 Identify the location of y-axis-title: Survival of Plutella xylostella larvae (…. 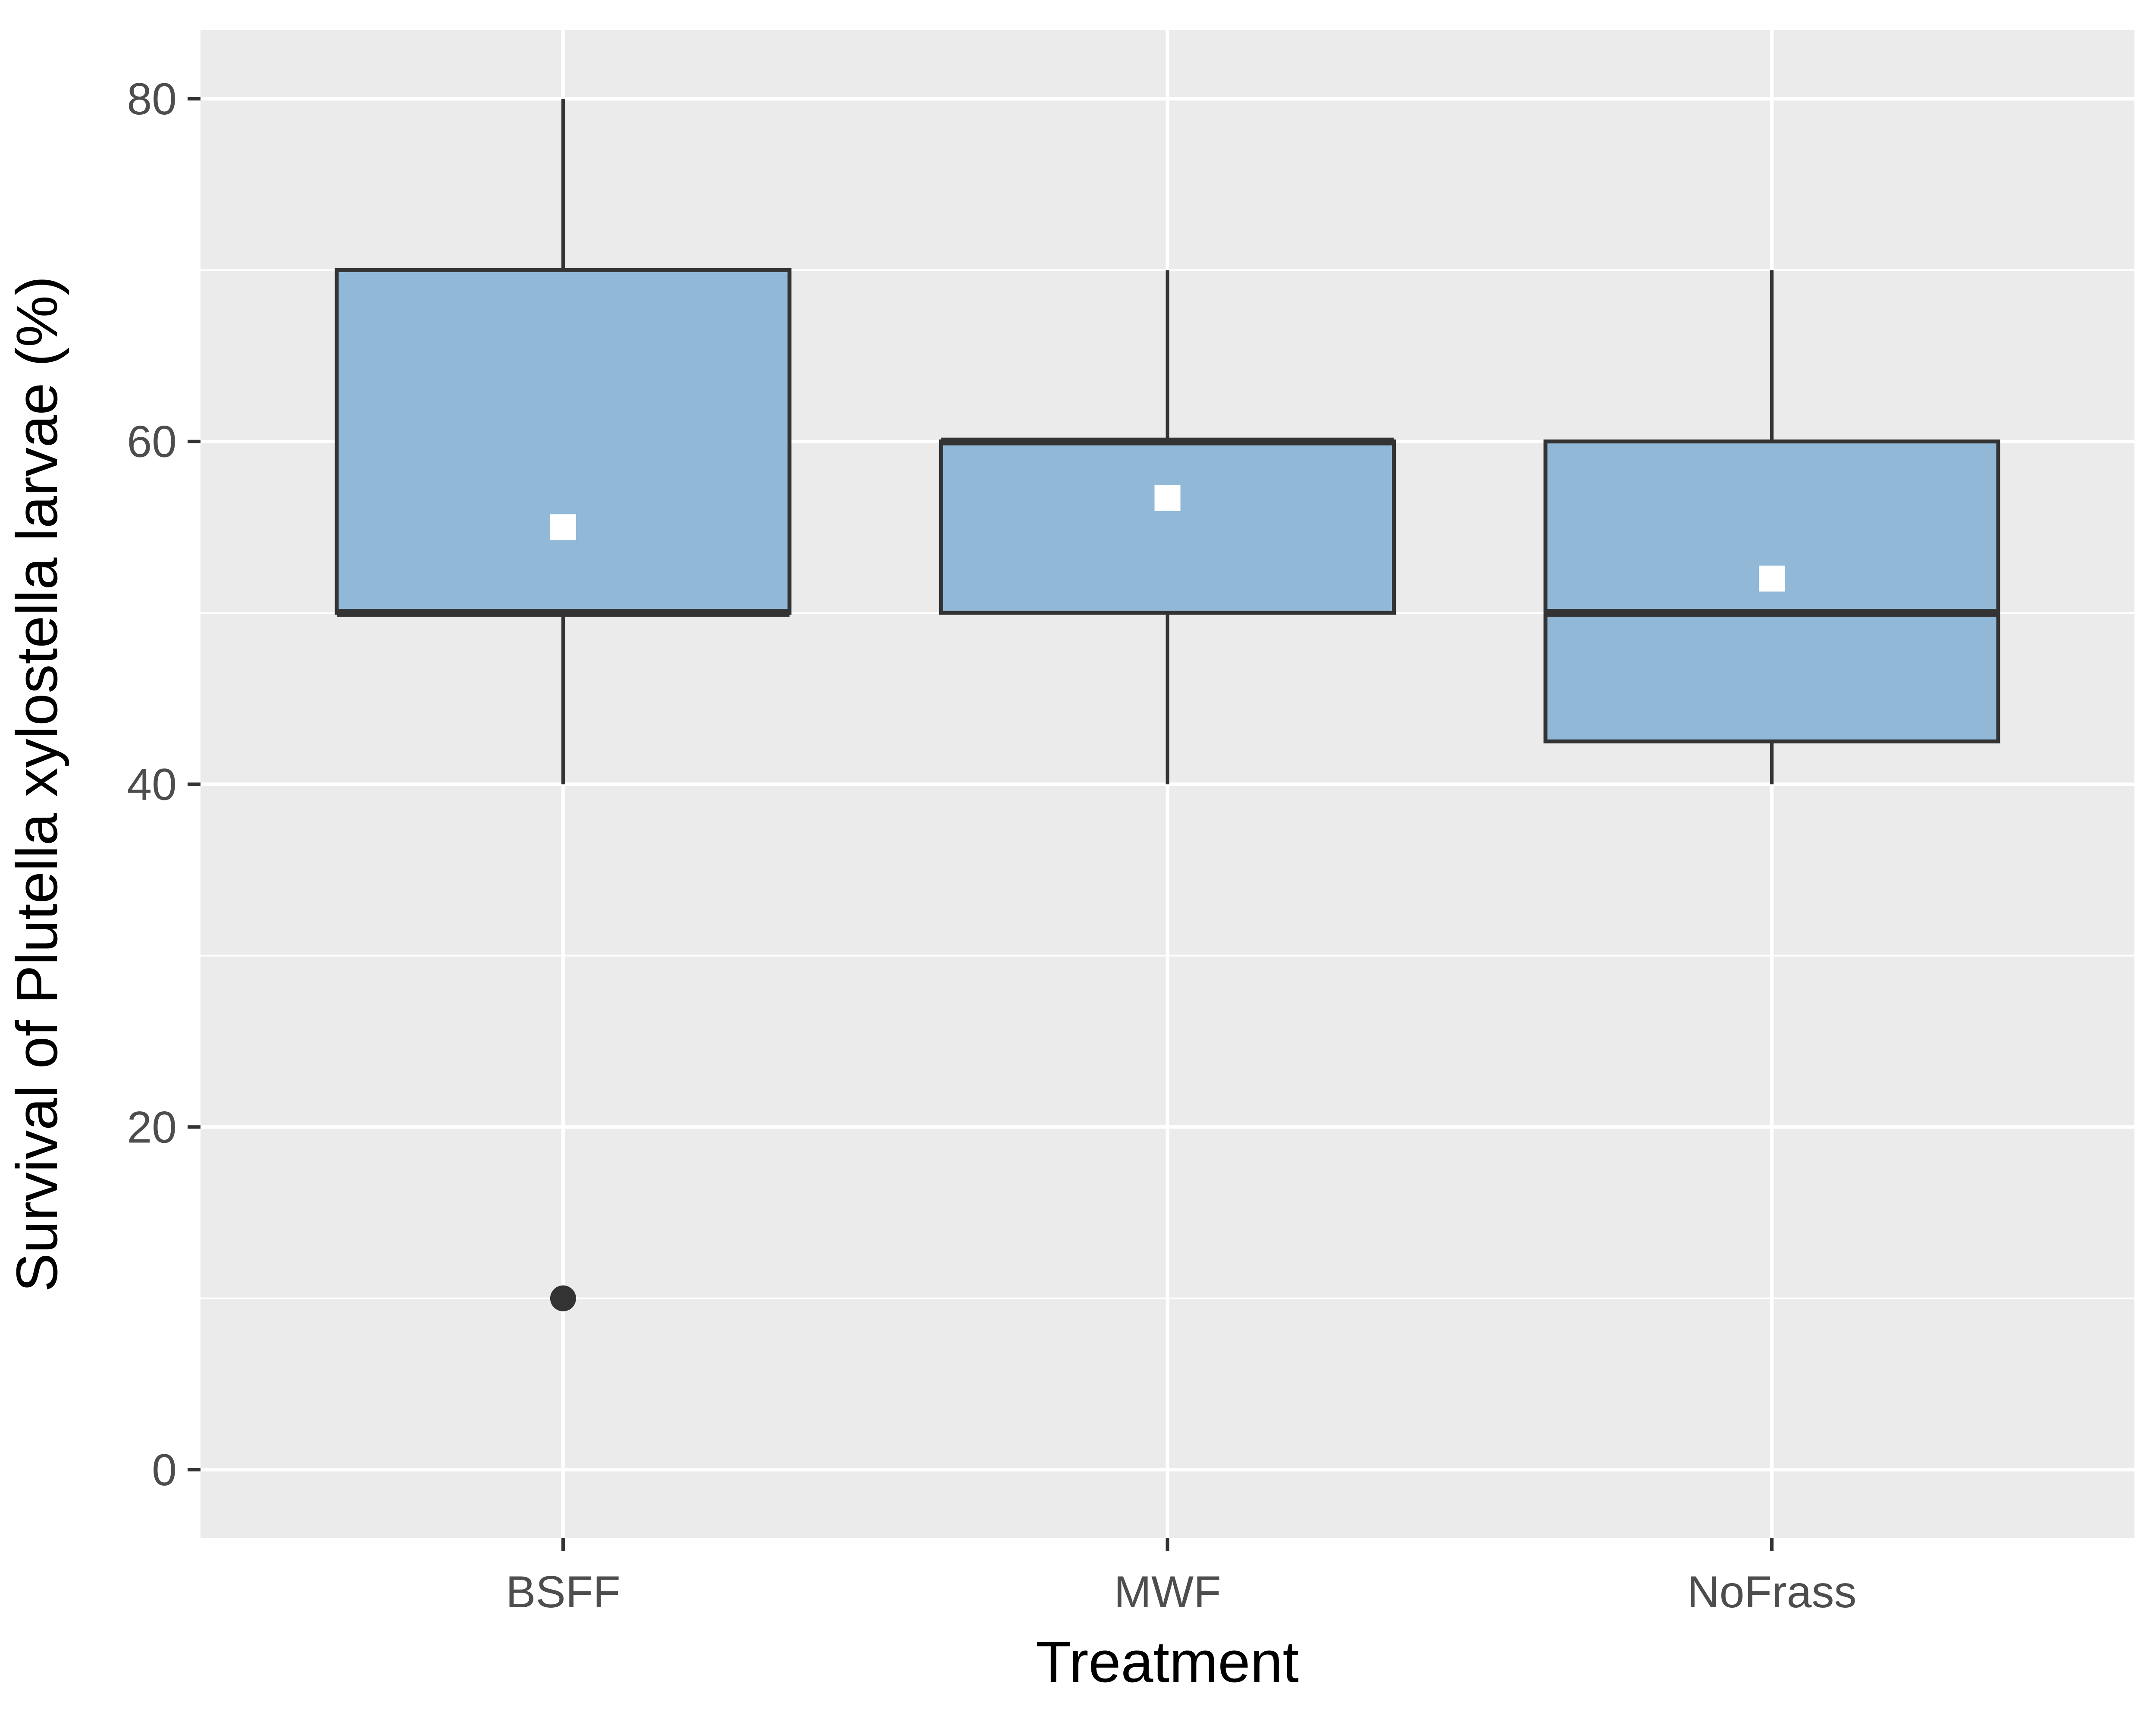
(36, 784).